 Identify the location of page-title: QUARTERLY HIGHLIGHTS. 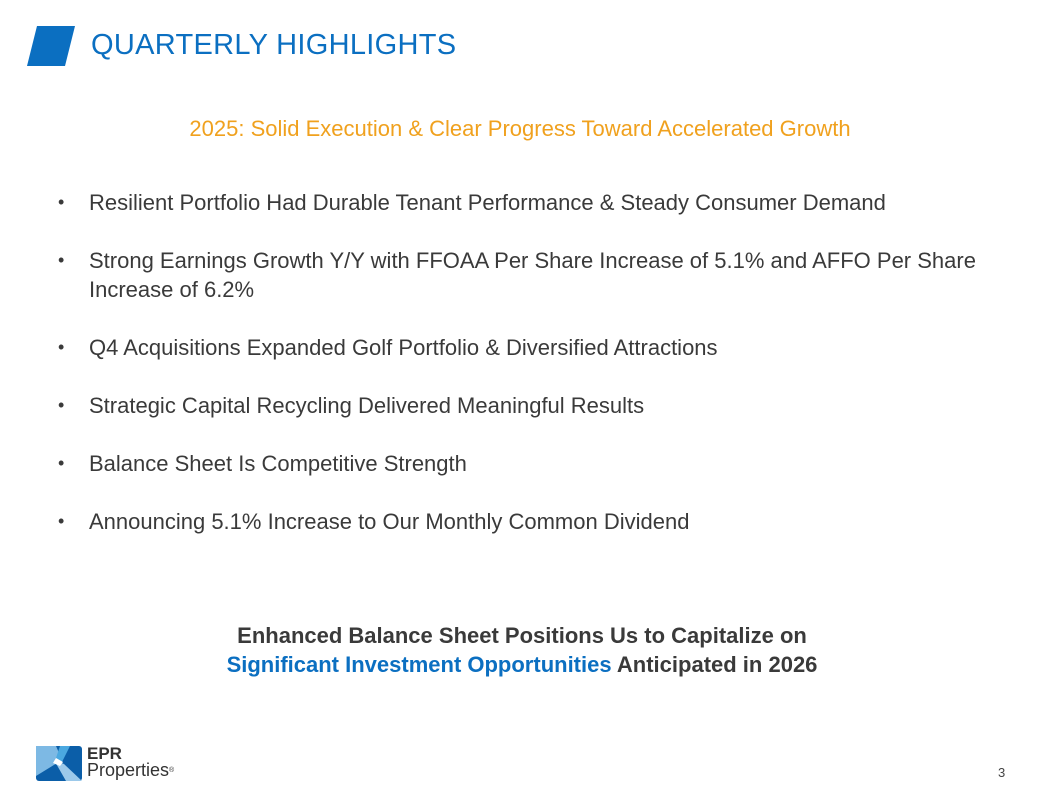
(274, 45).